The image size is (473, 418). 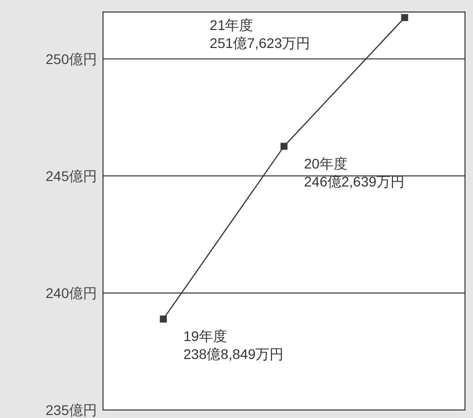 I want to click on y-tick-label: 245億円, so click(x=71, y=176).